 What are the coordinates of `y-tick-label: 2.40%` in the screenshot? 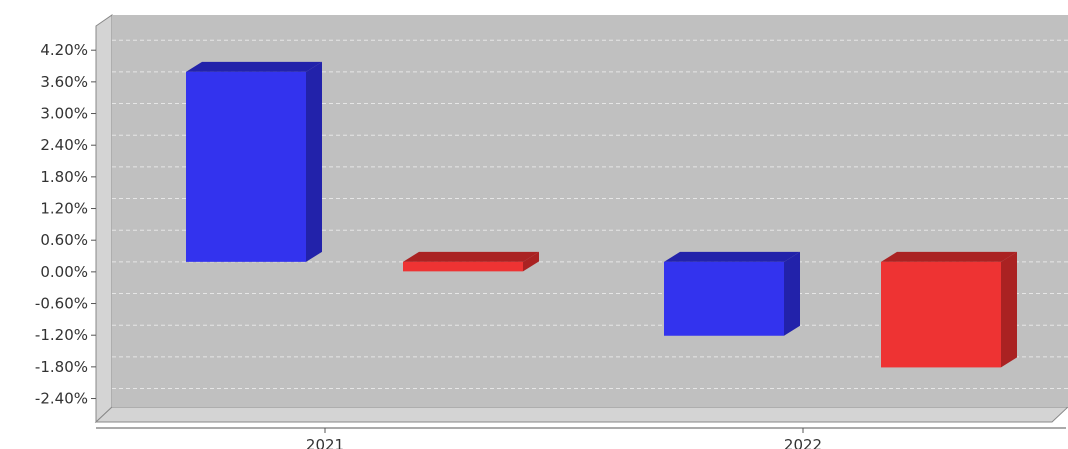 It's located at (64, 145).